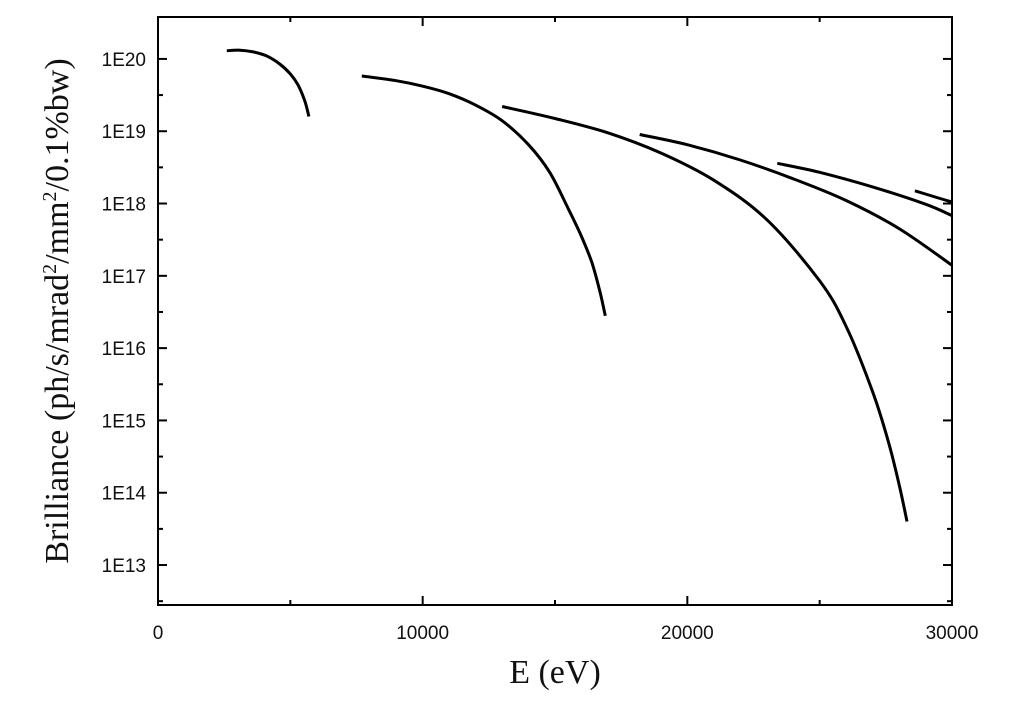  Describe the element at coordinates (158, 633) in the screenshot. I see `x-tick-label: 0` at that location.